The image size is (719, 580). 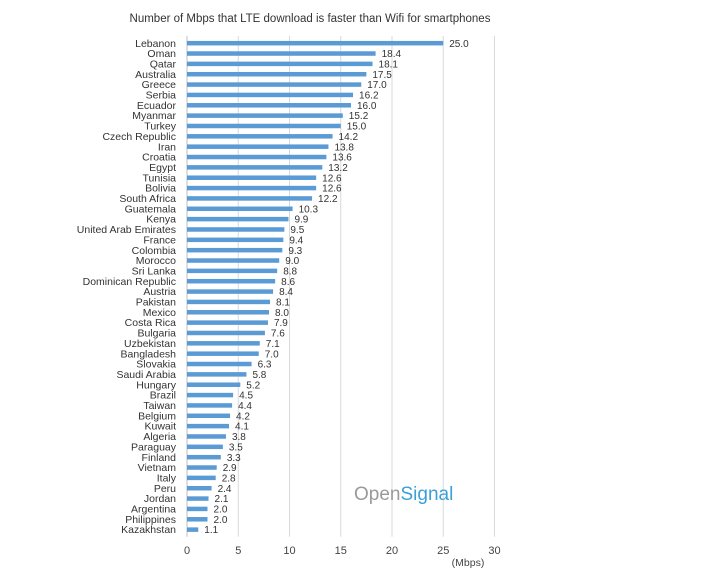 What do you see at coordinates (159, 158) in the screenshot?
I see `category-label: Croatia` at bounding box center [159, 158].